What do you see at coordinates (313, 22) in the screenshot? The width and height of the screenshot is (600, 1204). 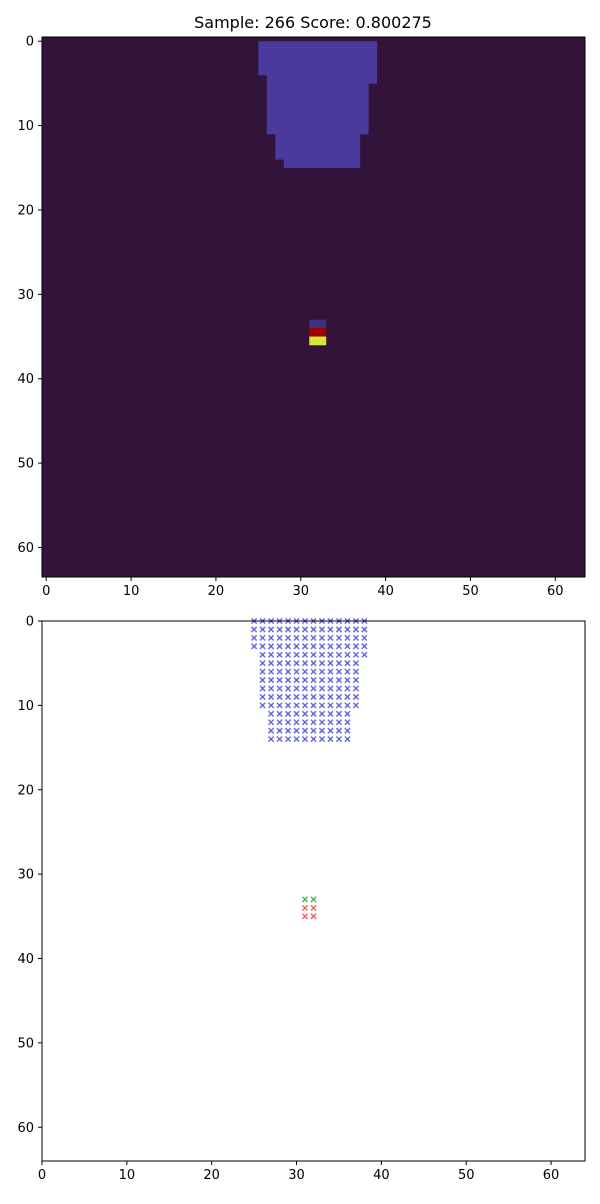 I see `chart-title: Sample: 266 Score: 0.800275` at bounding box center [313, 22].